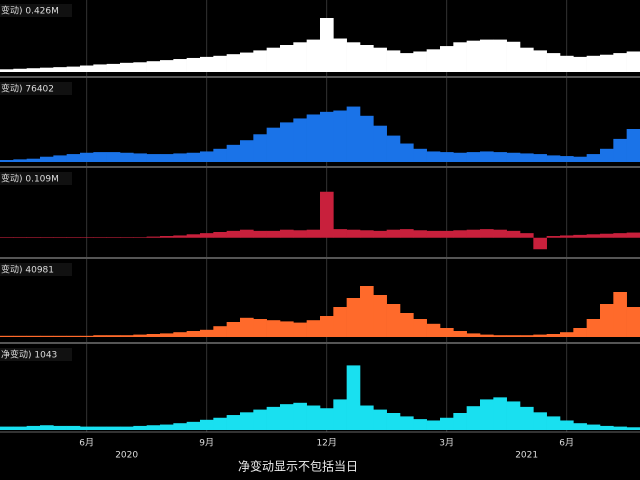  Describe the element at coordinates (526, 456) in the screenshot. I see `x-year-label: 2021` at that location.